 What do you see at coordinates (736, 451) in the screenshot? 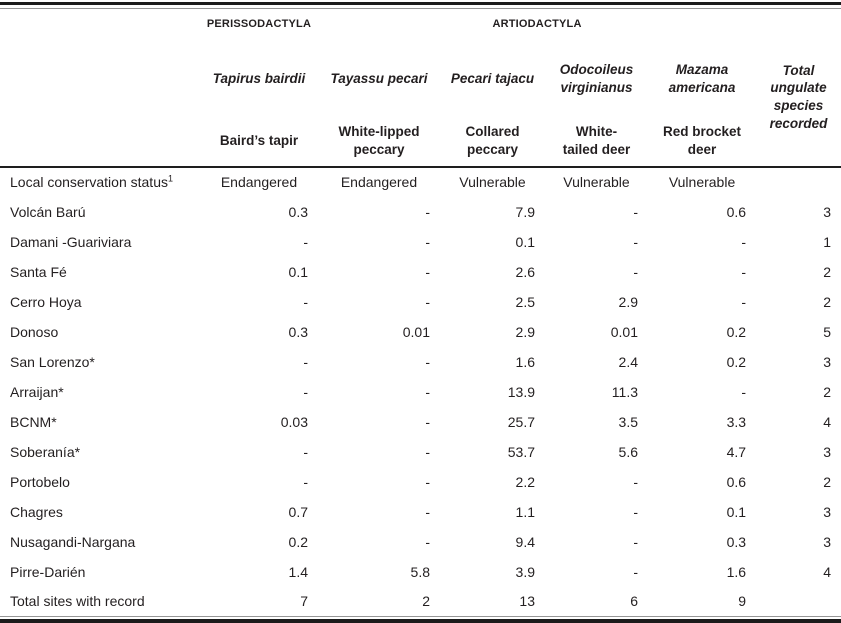
I see `cell-value: 4.7` at bounding box center [736, 451].